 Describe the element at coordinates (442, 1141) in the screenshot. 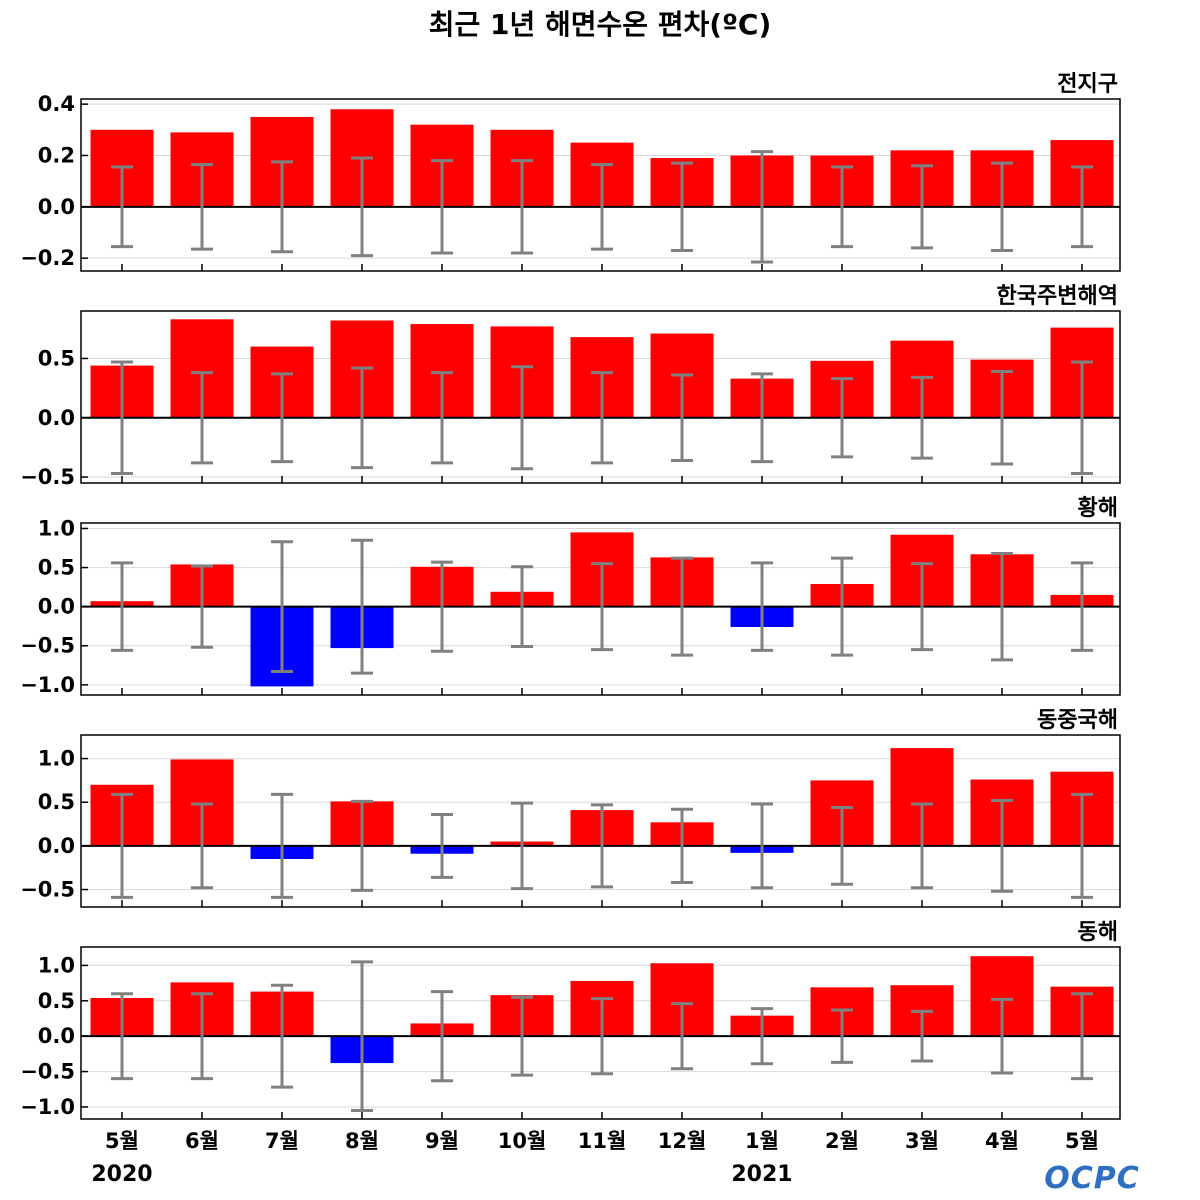

I see `x-tick-label: 9월` at that location.